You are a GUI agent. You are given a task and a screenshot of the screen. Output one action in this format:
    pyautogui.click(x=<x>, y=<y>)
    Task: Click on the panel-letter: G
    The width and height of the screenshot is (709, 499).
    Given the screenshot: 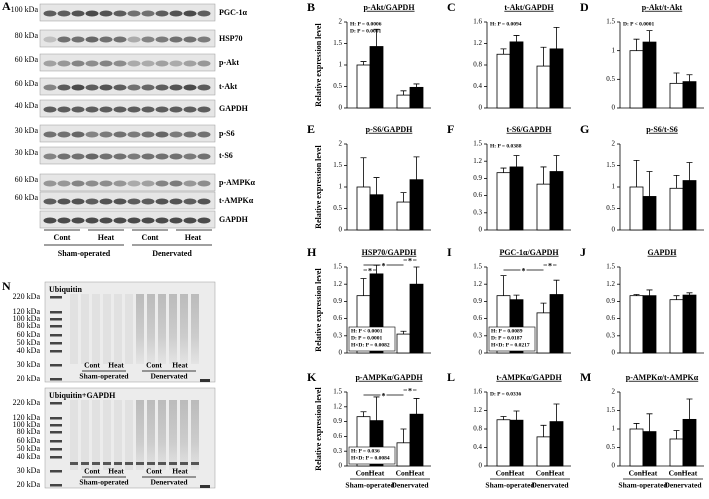 What is the action you would take?
    pyautogui.click(x=584, y=129)
    